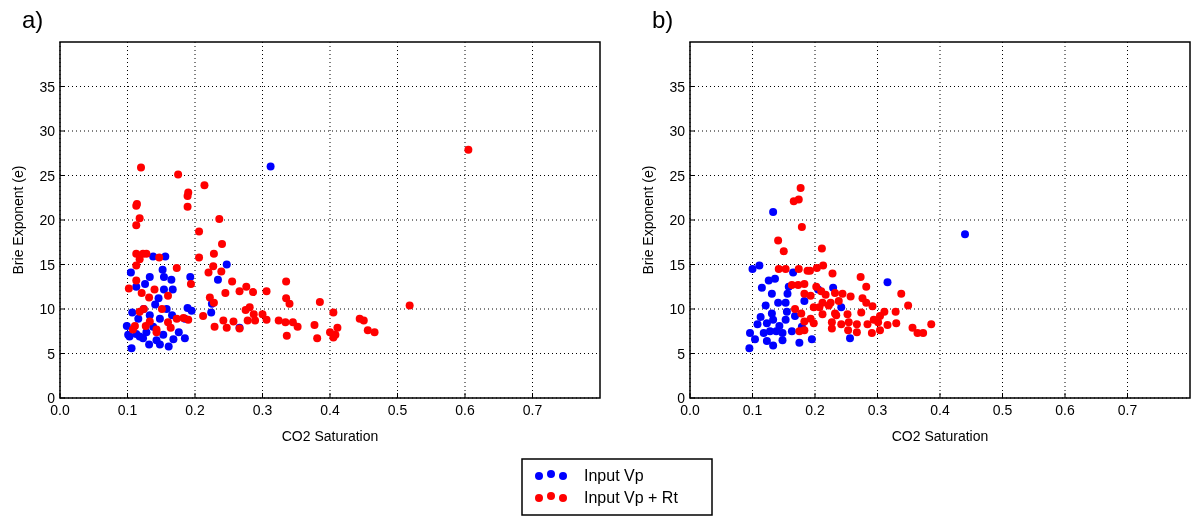  I want to click on legend-label: Input Vp, so click(614, 475).